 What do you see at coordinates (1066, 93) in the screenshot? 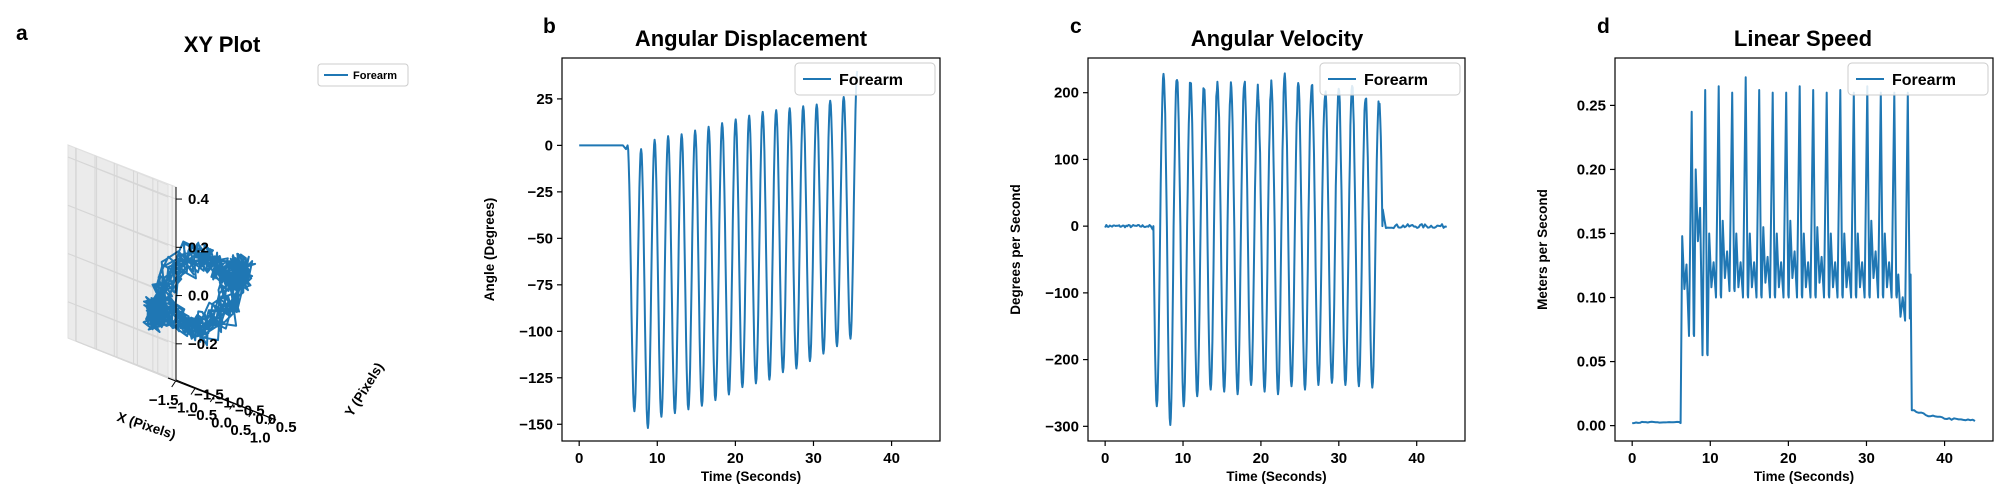
I see `y-tick-label: 200` at bounding box center [1066, 93].